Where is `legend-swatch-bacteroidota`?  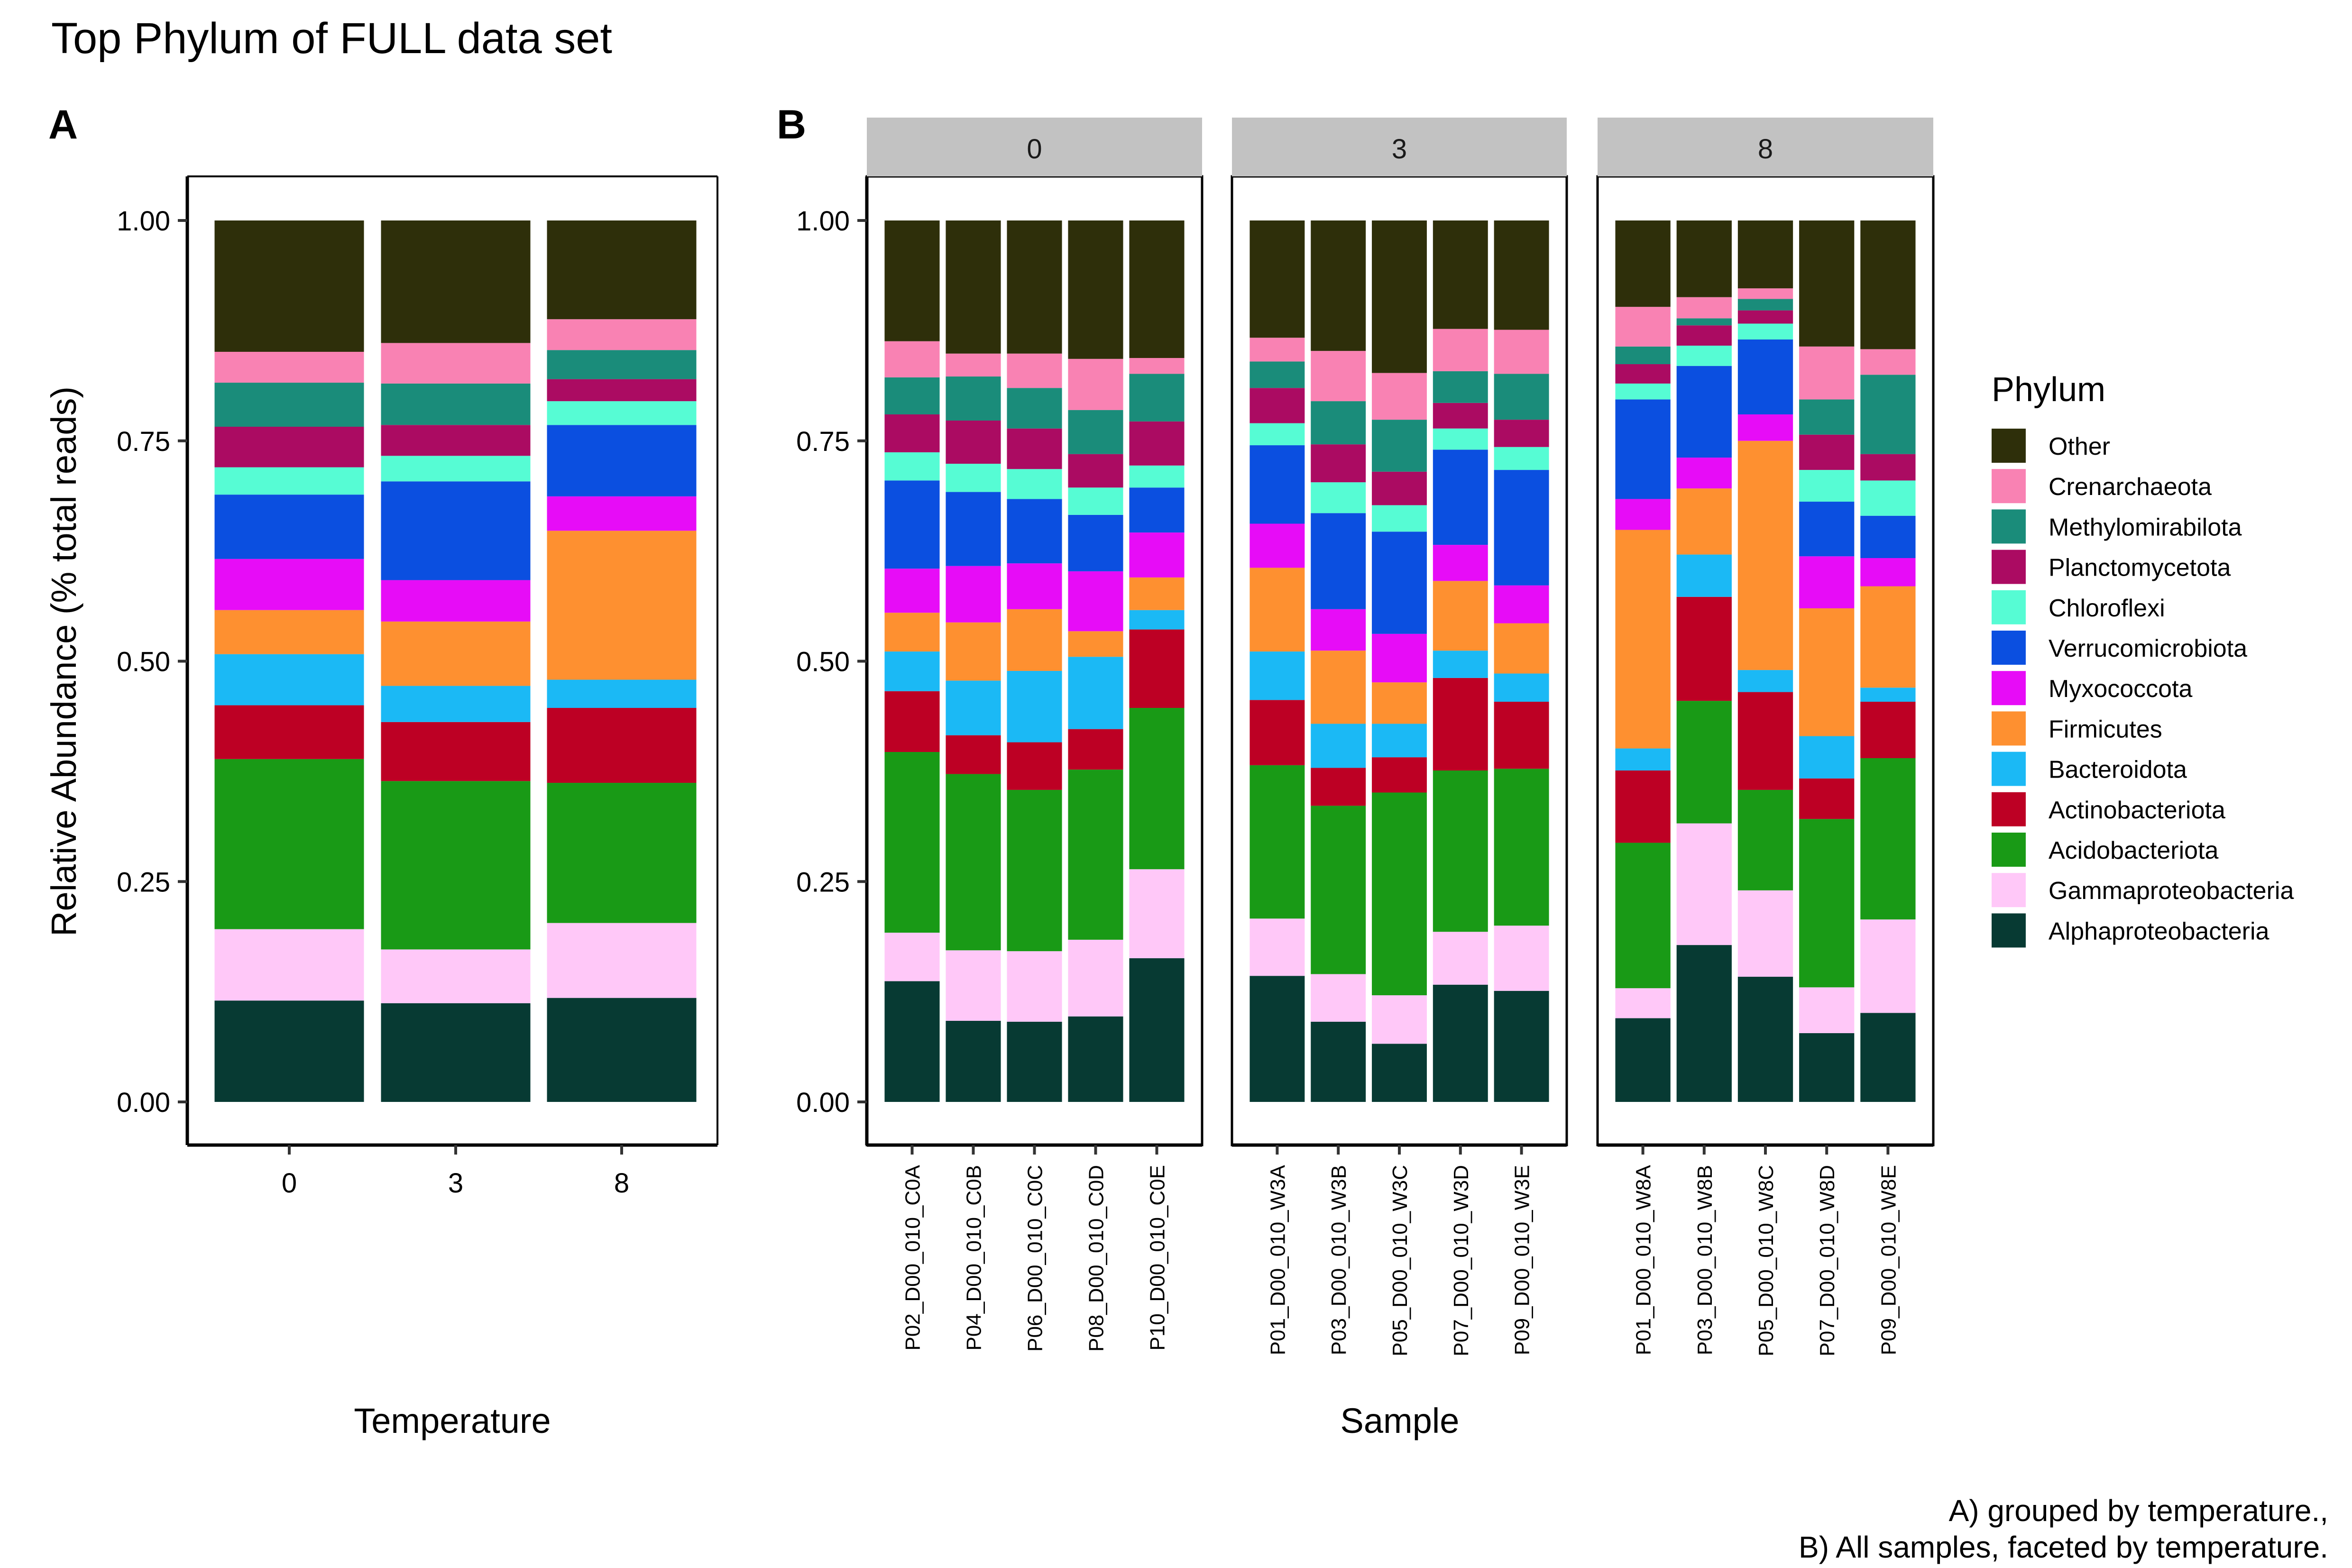
legend-swatch-bacteroidota is located at coordinates (2009, 769).